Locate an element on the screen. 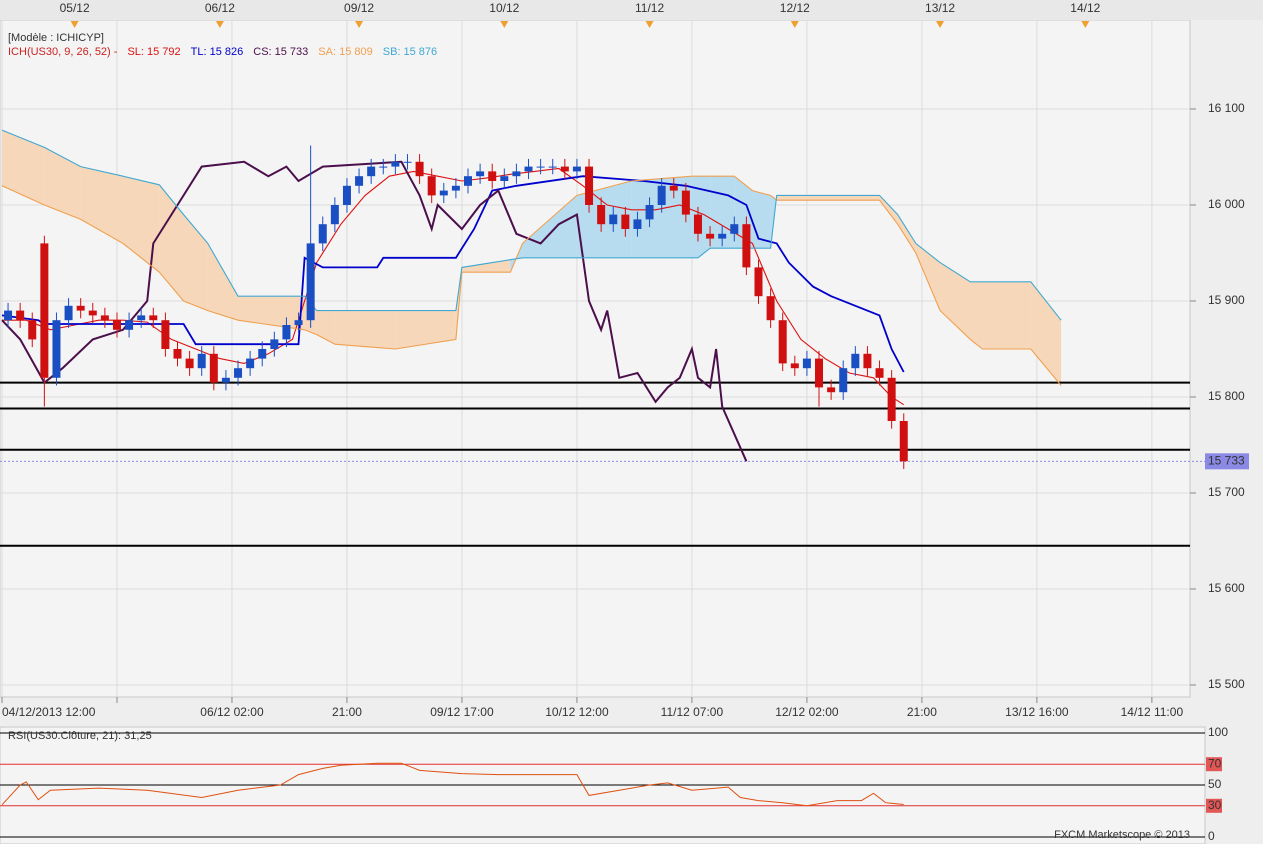 The height and width of the screenshot is (844, 1263). legend-entry: SL: 15 792 is located at coordinates (153, 52).